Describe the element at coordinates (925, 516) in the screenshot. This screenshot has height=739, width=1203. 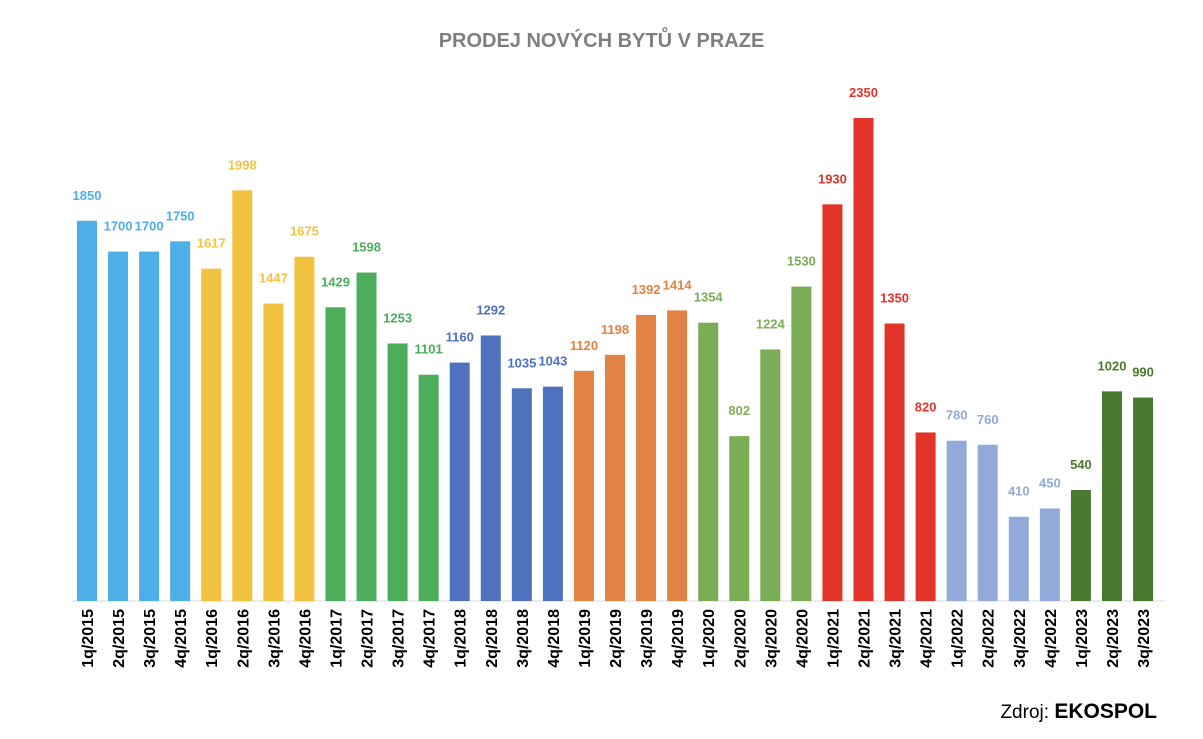
I see `bar-4q-2021` at that location.